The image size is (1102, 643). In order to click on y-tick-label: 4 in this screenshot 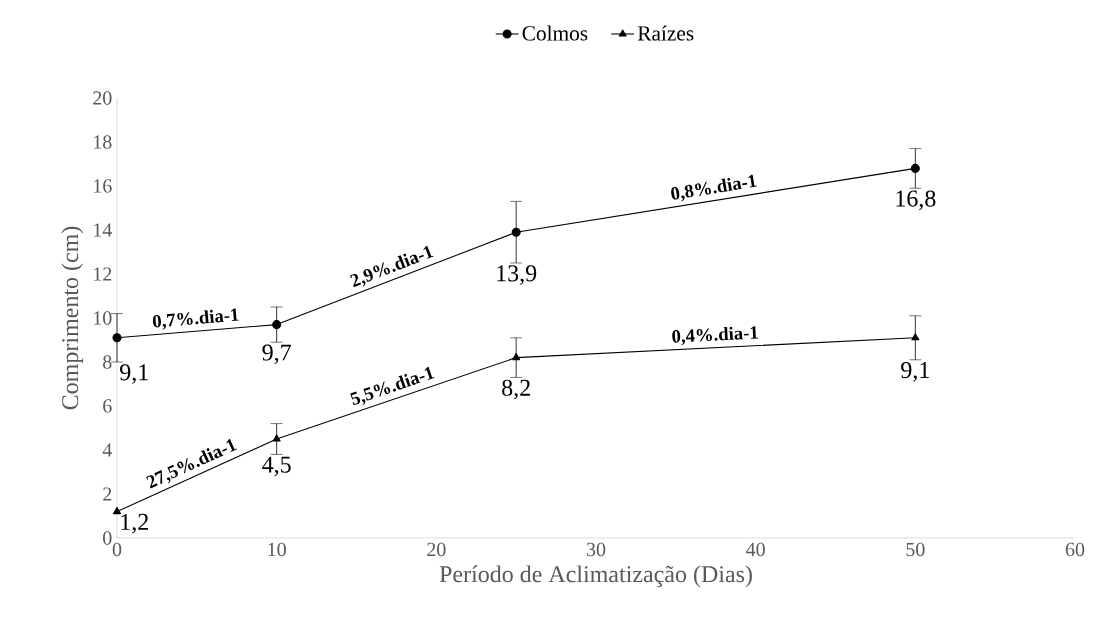, I will do `click(107, 450)`.